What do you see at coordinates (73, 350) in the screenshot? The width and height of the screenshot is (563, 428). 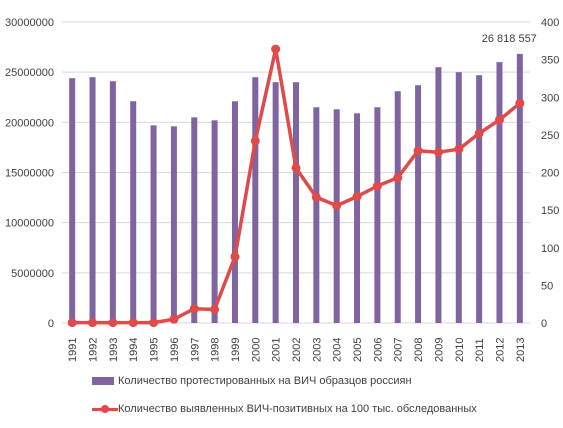 I see `x-tick-label: 1991` at bounding box center [73, 350].